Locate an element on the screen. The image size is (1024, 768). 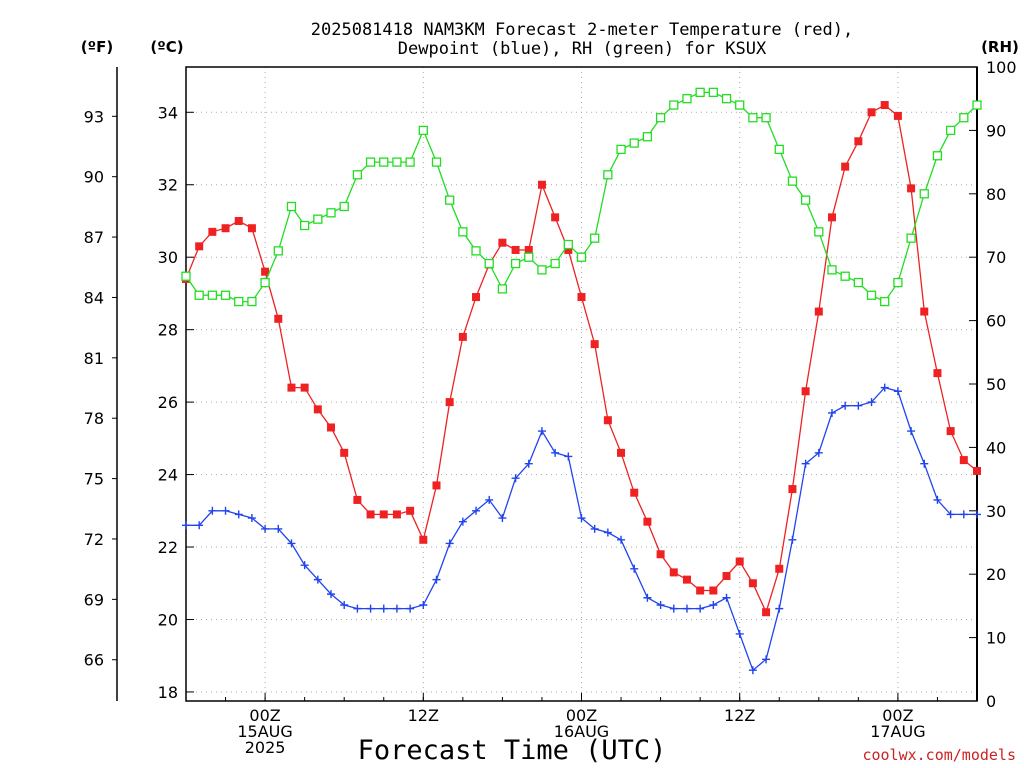
fahrenheit-tick-label: 87 is located at coordinates (94, 237).